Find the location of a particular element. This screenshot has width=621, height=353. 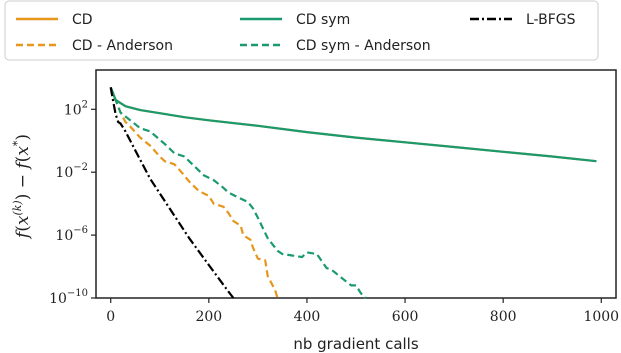

legend-label-4: L-BFGS is located at coordinates (551, 20).